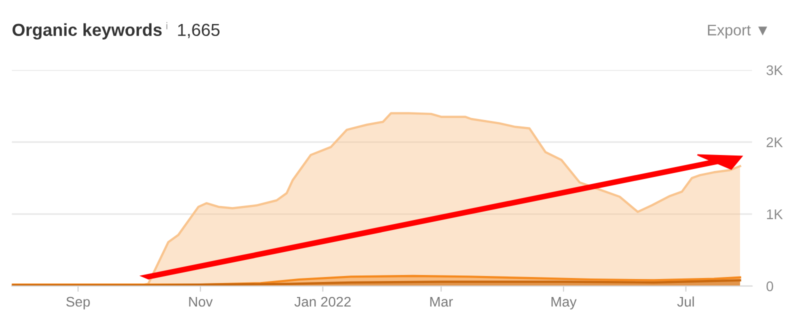  Describe the element at coordinates (738, 31) in the screenshot. I see `text: Export ▼` at that location.